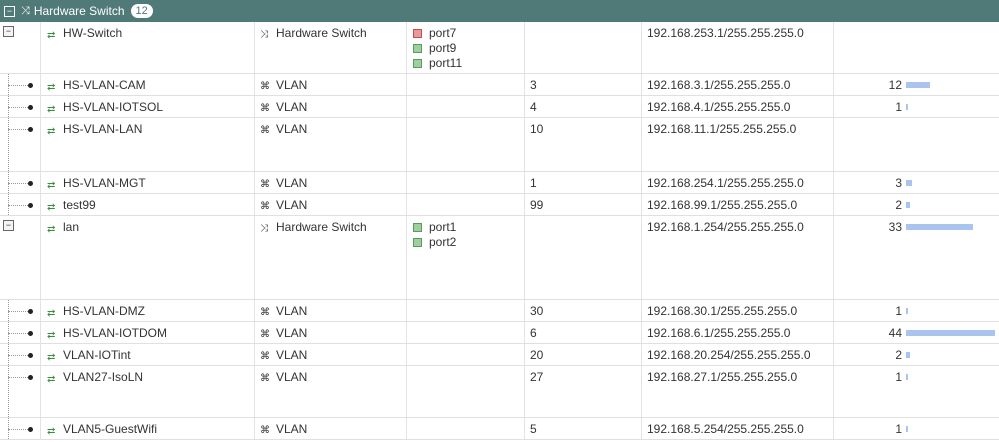 The height and width of the screenshot is (442, 999). Describe the element at coordinates (103, 377) in the screenshot. I see `interface-name: VLAN27-IsoLN` at that location.